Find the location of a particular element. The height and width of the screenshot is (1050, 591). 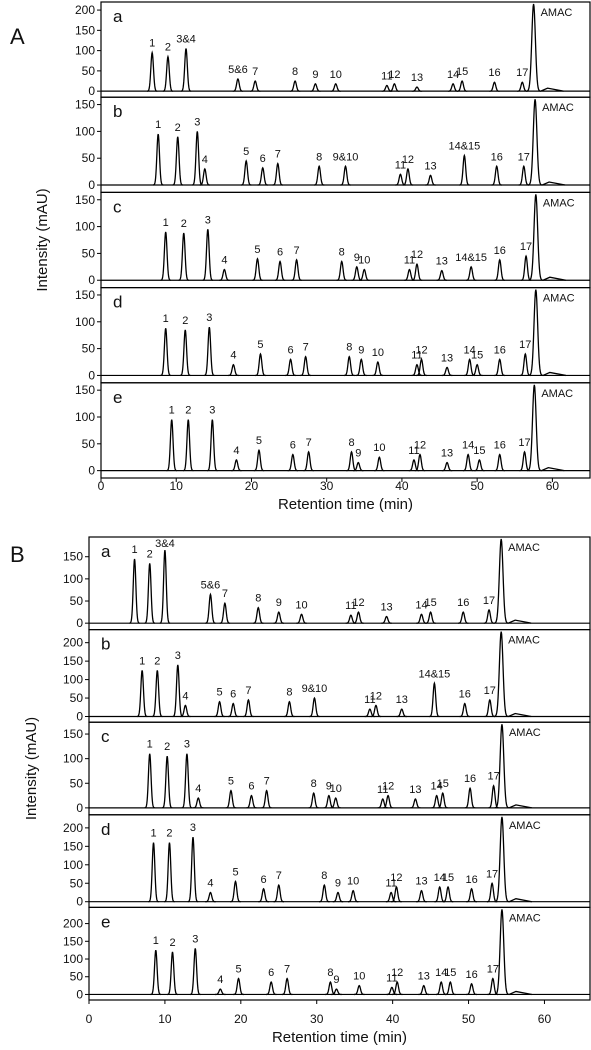

peak-label: 16 is located at coordinates (494, 73).